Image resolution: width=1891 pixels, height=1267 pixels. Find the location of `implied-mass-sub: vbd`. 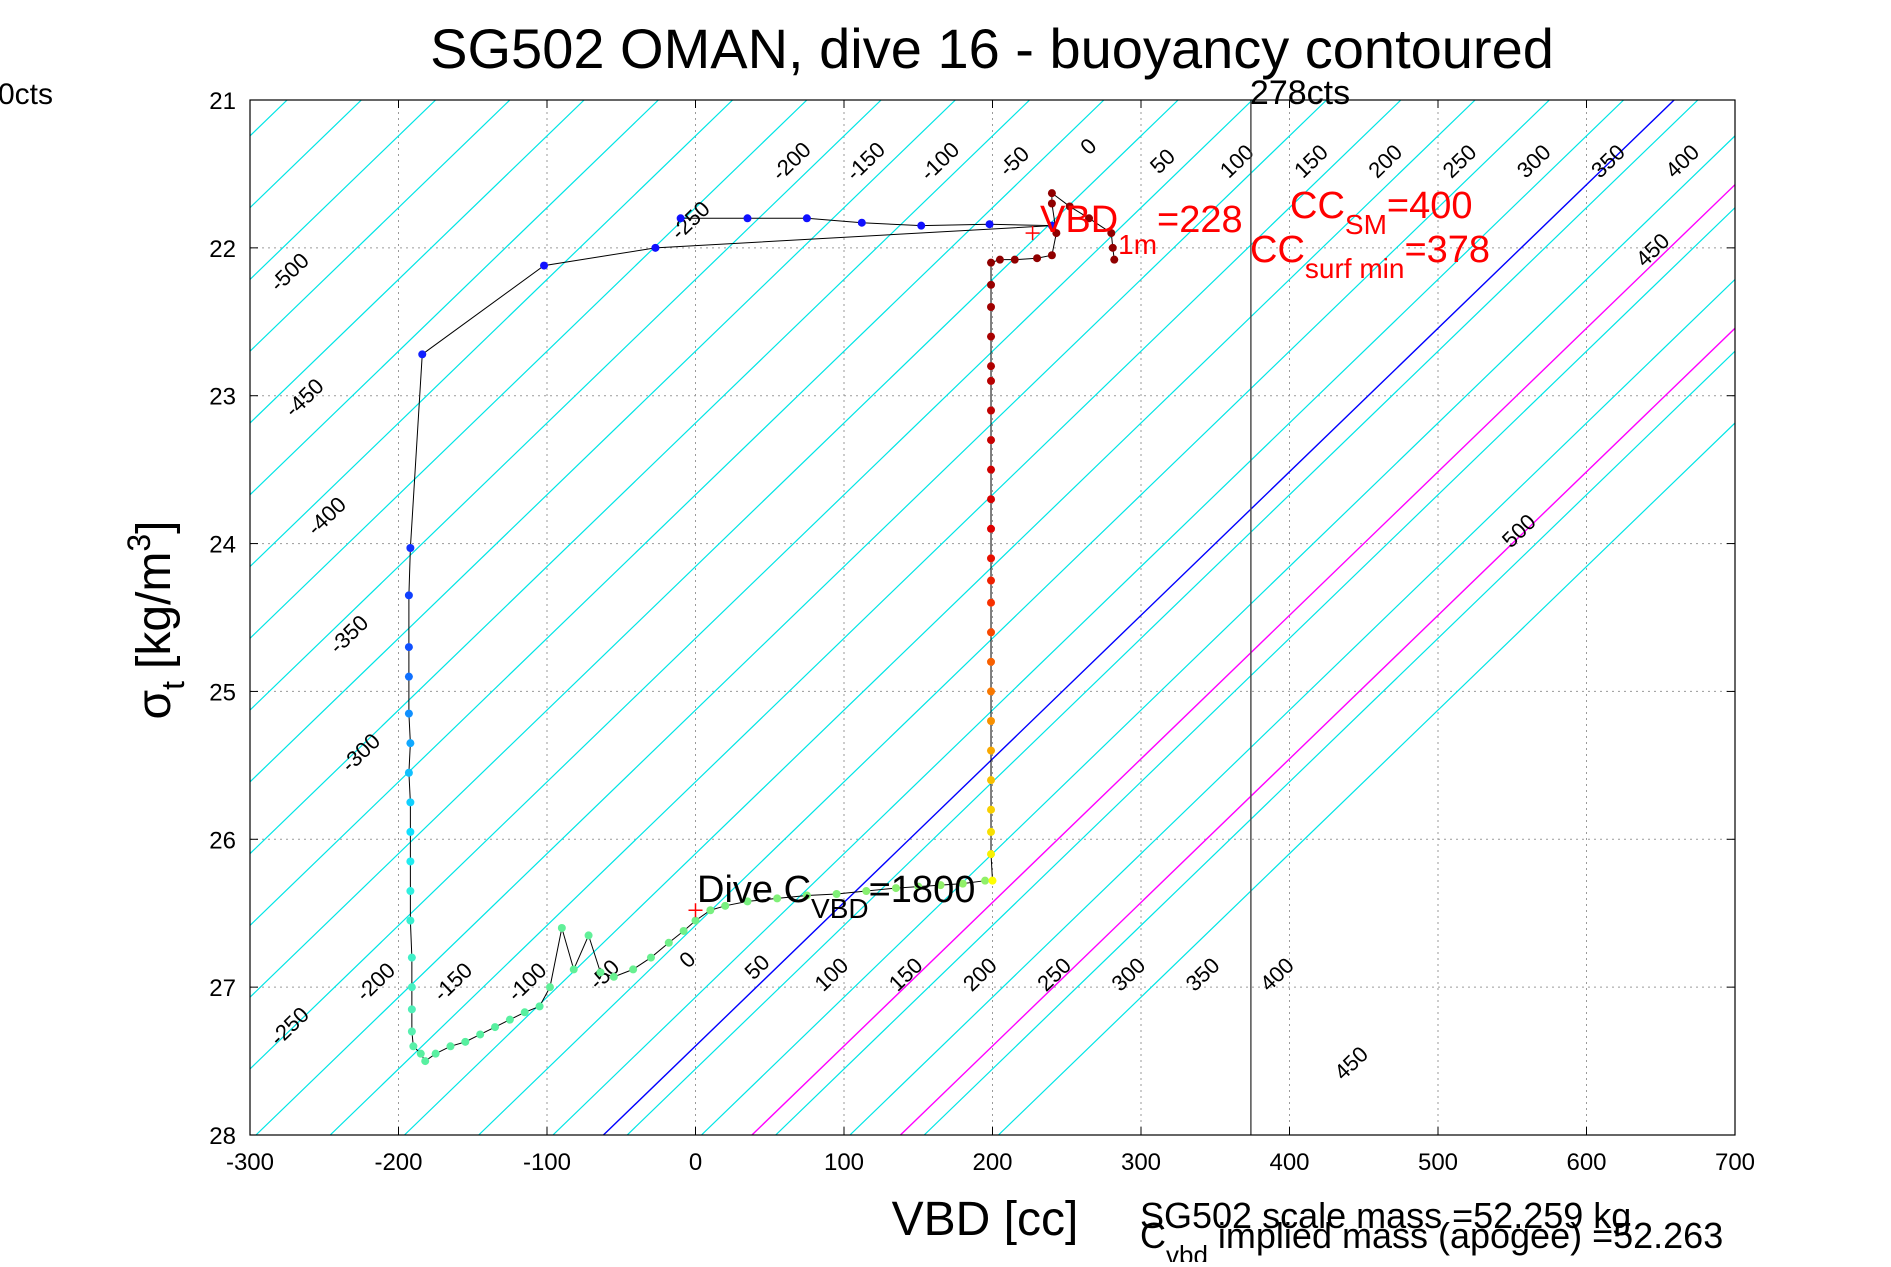

implied-mass-sub: vbd is located at coordinates (1187, 1251).